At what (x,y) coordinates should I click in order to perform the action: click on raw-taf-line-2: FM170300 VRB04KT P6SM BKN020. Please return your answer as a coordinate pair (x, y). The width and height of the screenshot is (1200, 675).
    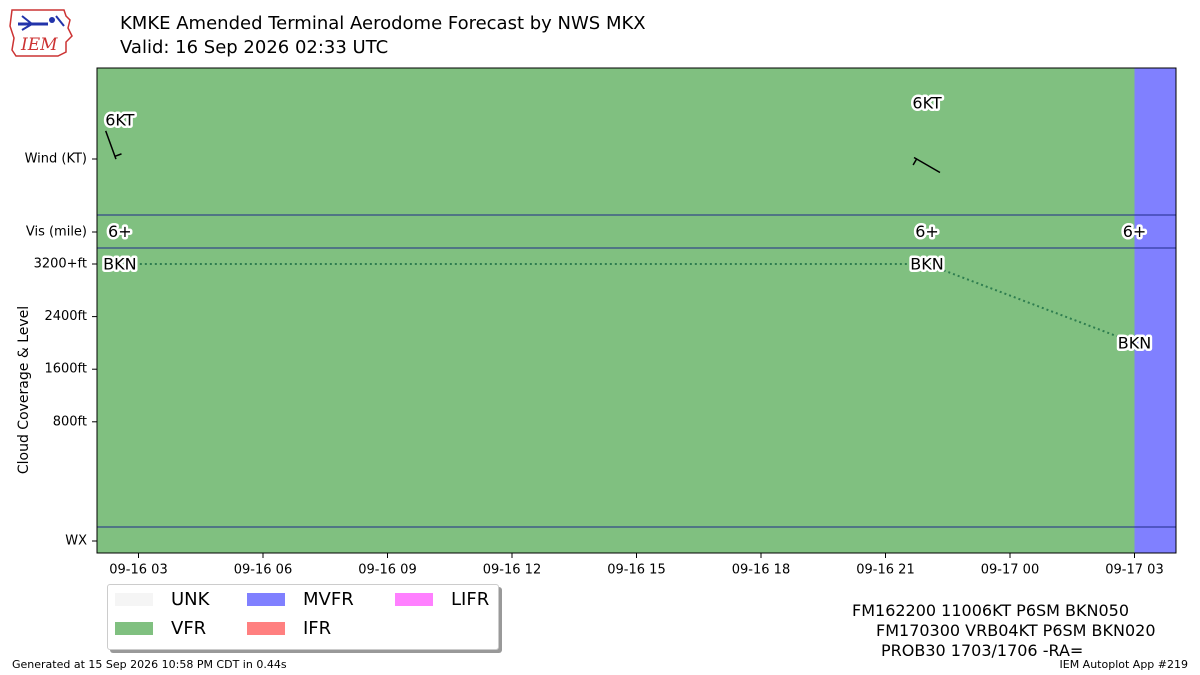
    Looking at the image, I should click on (1016, 630).